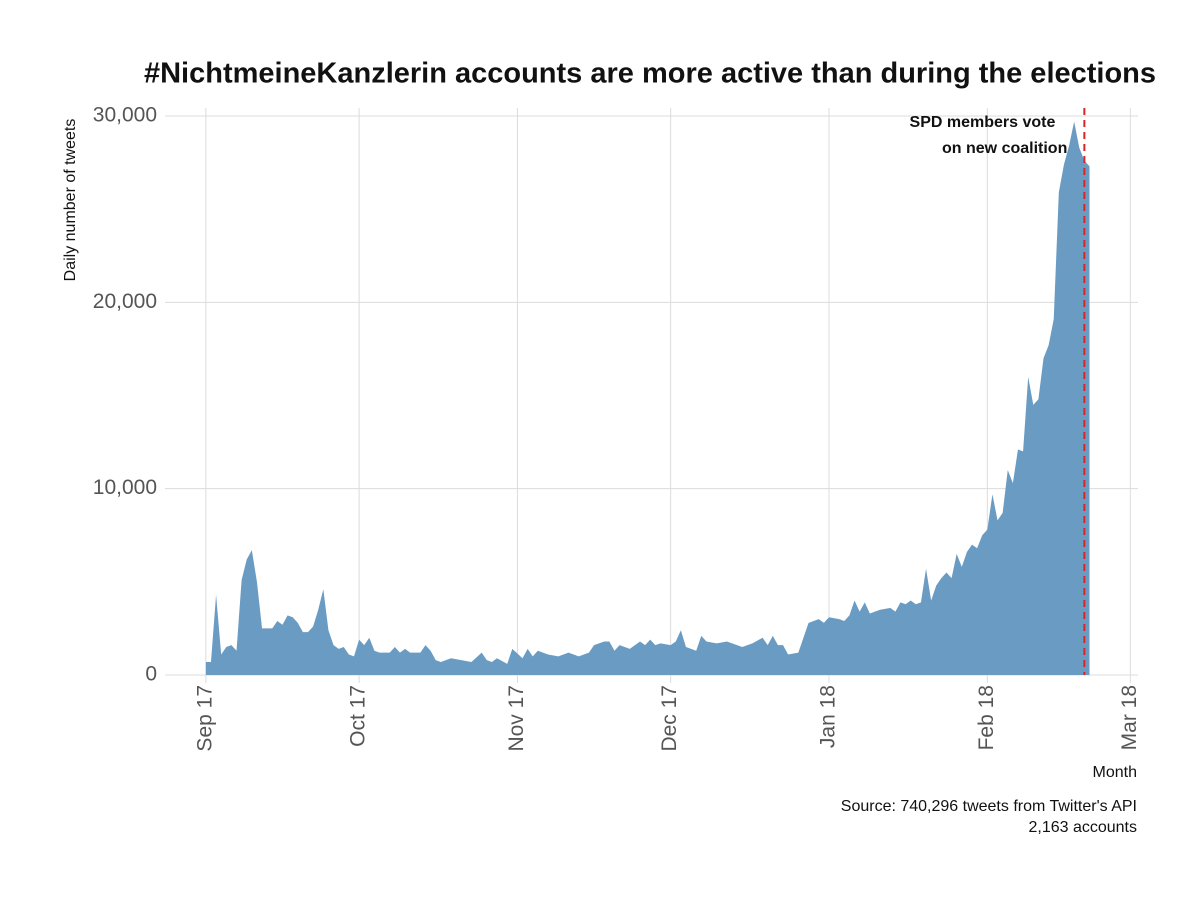  Describe the element at coordinates (204, 718) in the screenshot. I see `x-tick-label: Sep 17` at that location.